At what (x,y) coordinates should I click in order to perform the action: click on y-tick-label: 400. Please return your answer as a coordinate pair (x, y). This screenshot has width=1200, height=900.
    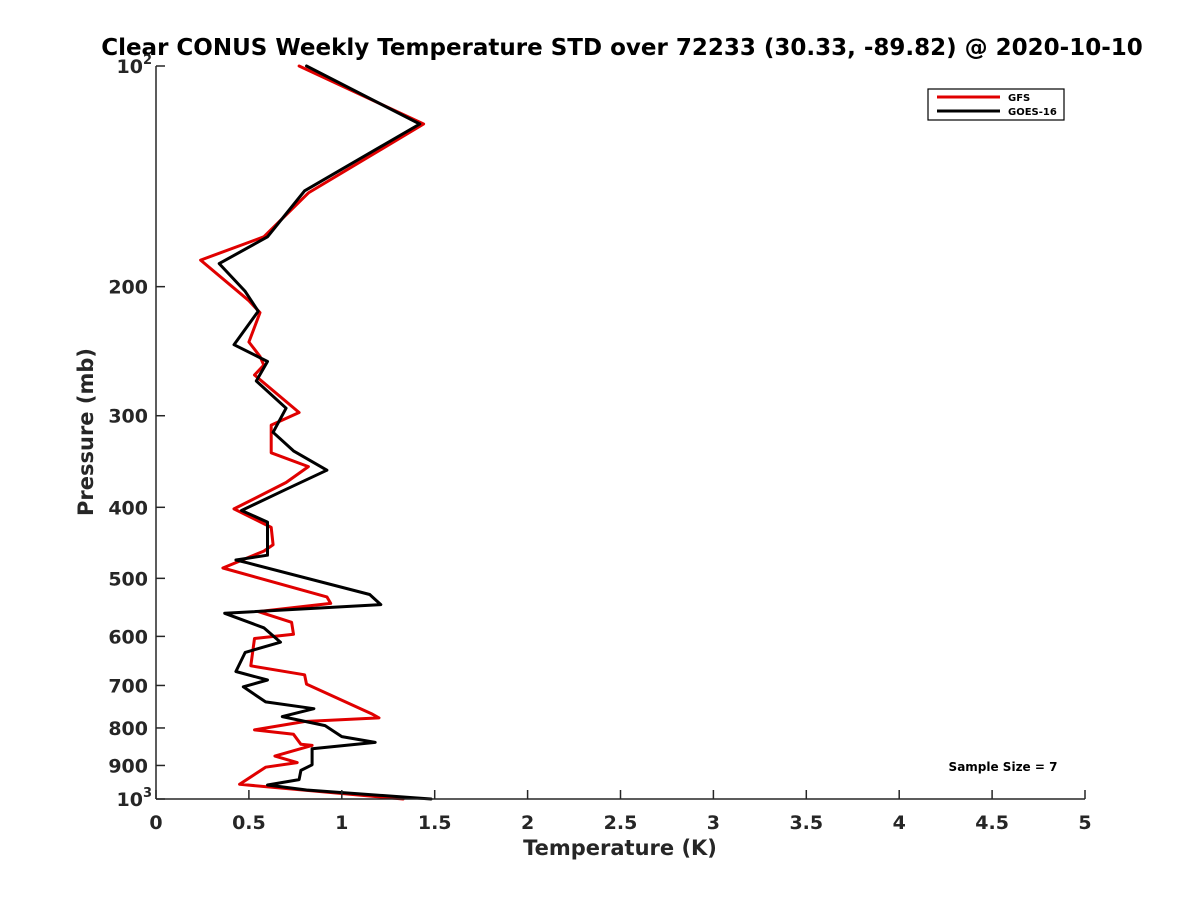
    Looking at the image, I should click on (128, 508).